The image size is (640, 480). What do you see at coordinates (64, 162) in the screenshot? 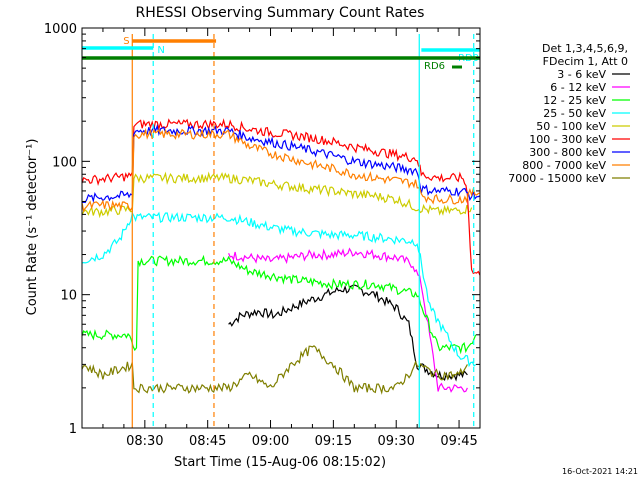
I see `y-tick-label-2: 100` at bounding box center [64, 162].